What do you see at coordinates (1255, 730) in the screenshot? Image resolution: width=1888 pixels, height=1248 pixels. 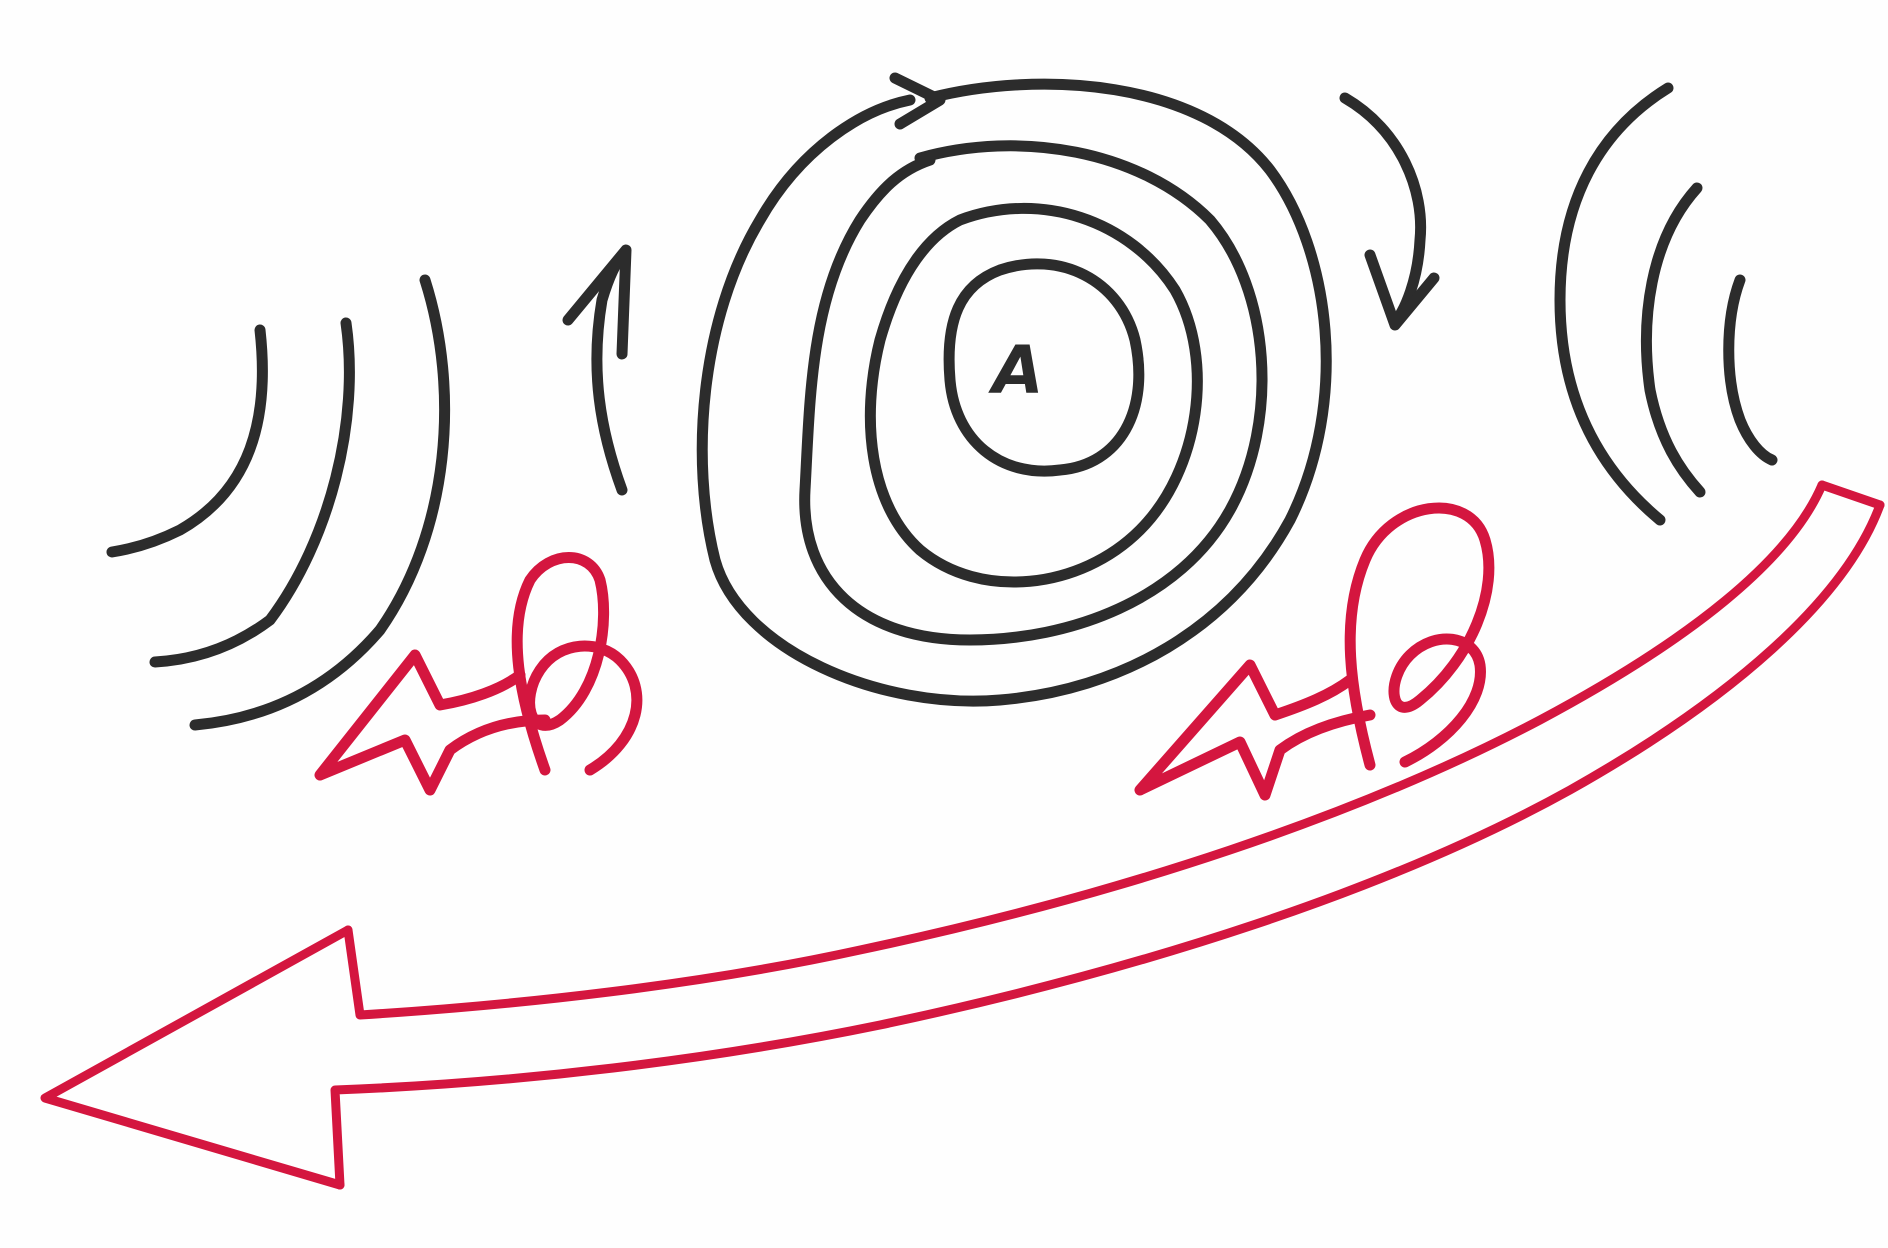 I see `flow-arrow-right-body` at bounding box center [1255, 730].